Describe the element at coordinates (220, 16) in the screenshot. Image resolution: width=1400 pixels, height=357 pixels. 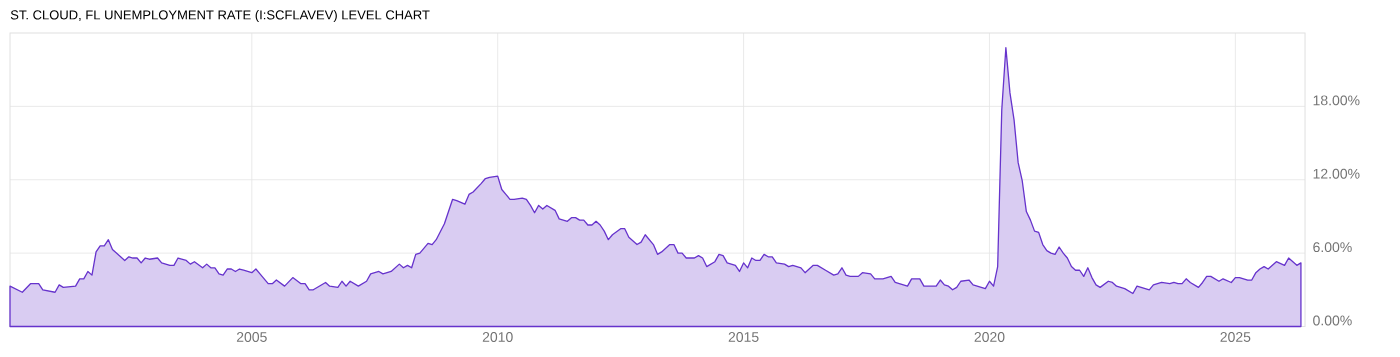
I see `chart-title: ST. CLOUD, FL UNEMPLOYMENT RATE (I:SCFLAVEV) LEVEL CHART` at that location.